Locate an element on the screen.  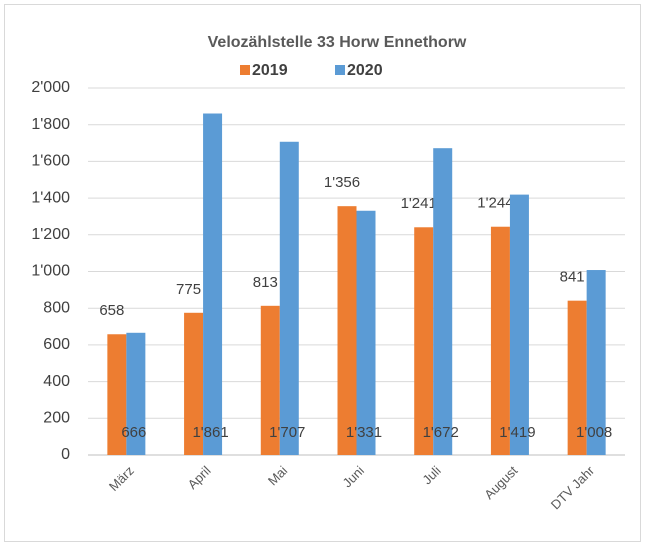
y-tick-label: 800 is located at coordinates (56, 307).